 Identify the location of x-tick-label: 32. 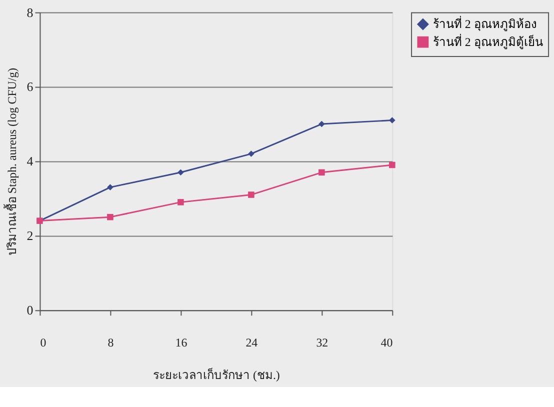
(322, 342).